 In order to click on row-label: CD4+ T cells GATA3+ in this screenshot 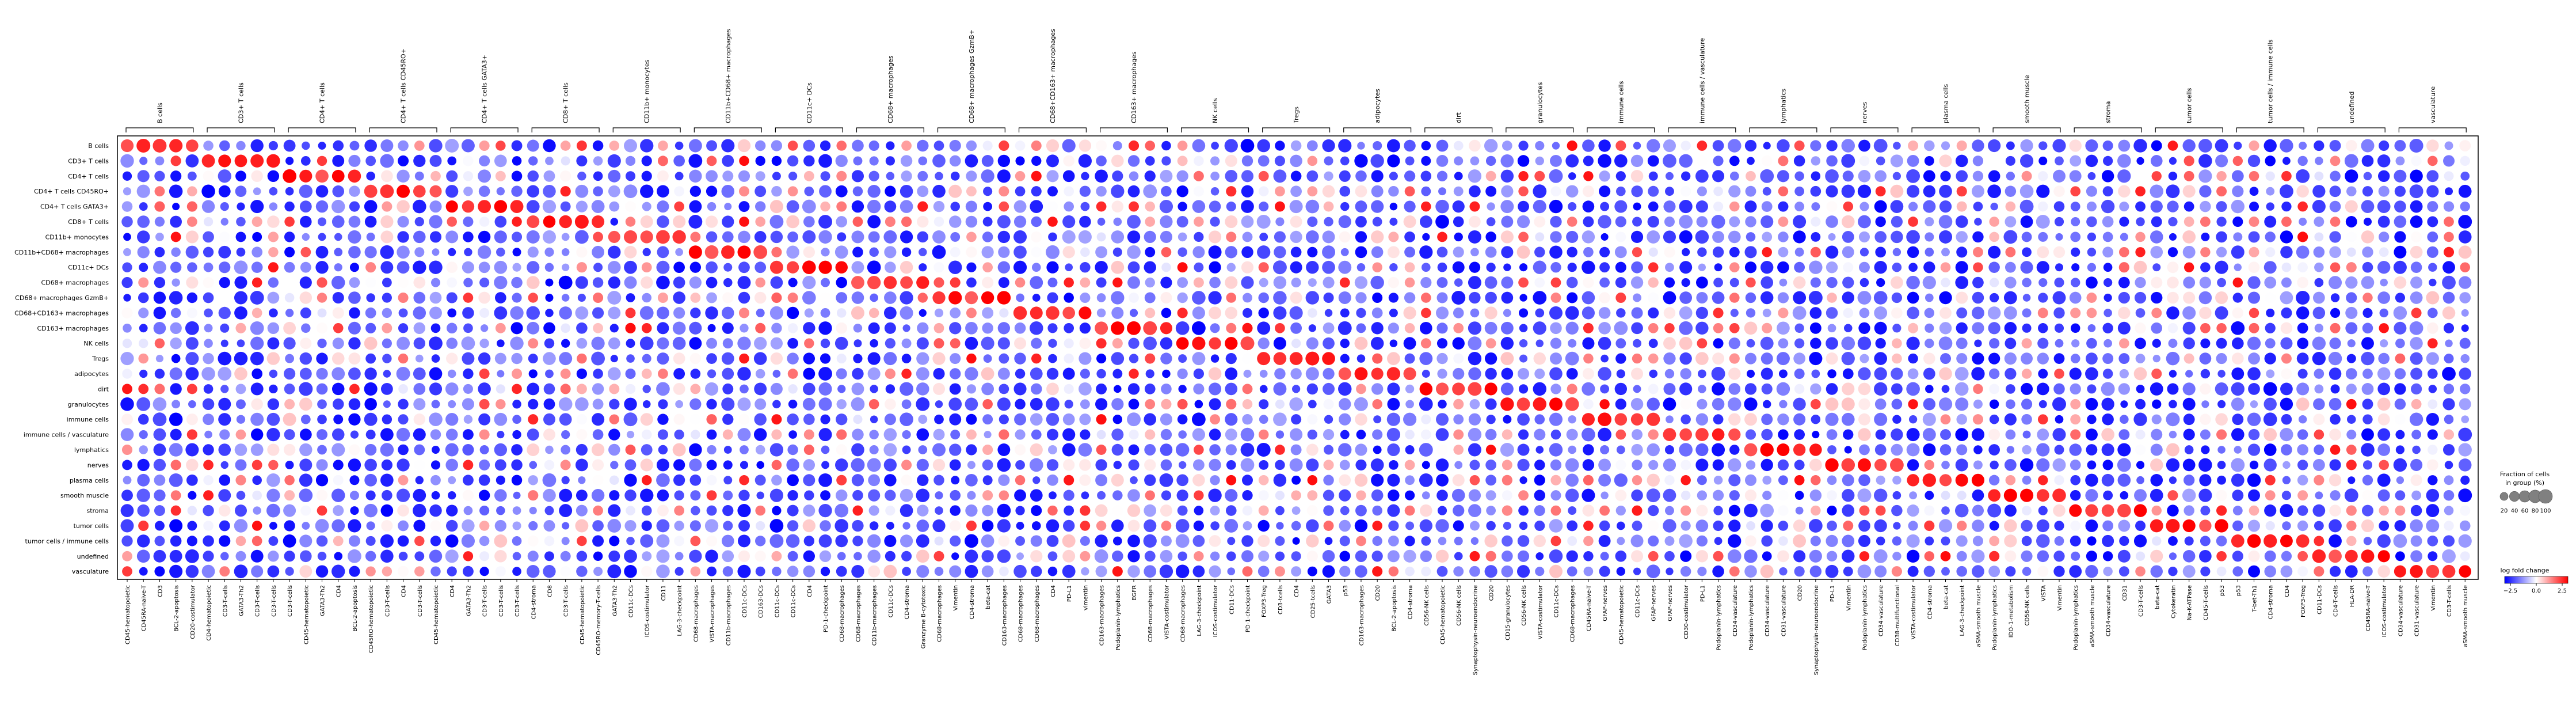, I will do `click(74, 207)`.